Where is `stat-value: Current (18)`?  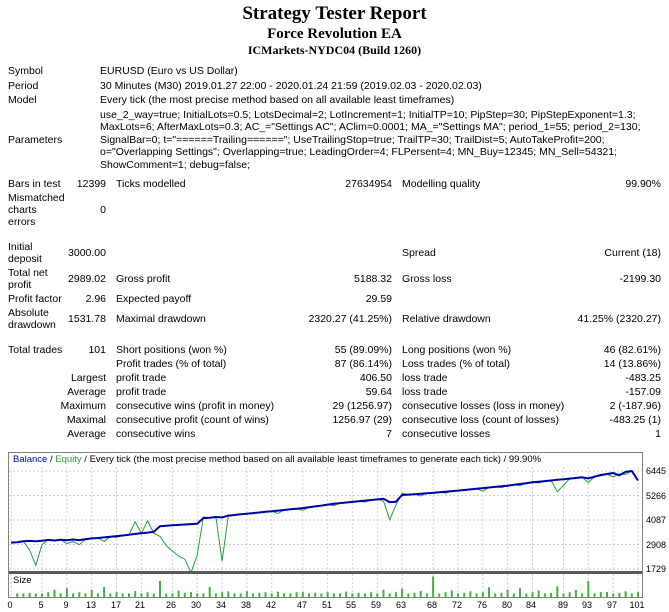 stat-value: Current (18) is located at coordinates (632, 253).